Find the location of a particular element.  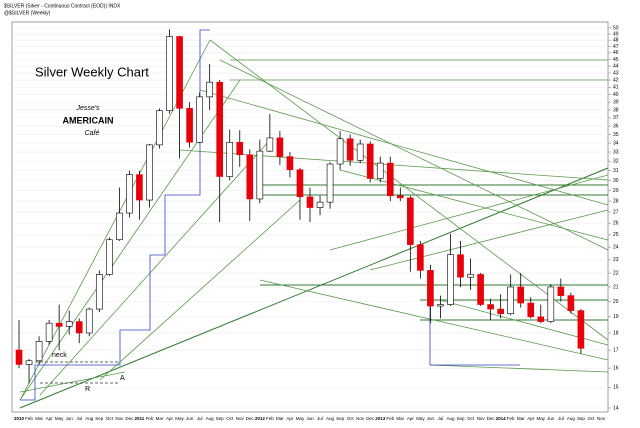

logo-text: Café is located at coordinates (92, 133).